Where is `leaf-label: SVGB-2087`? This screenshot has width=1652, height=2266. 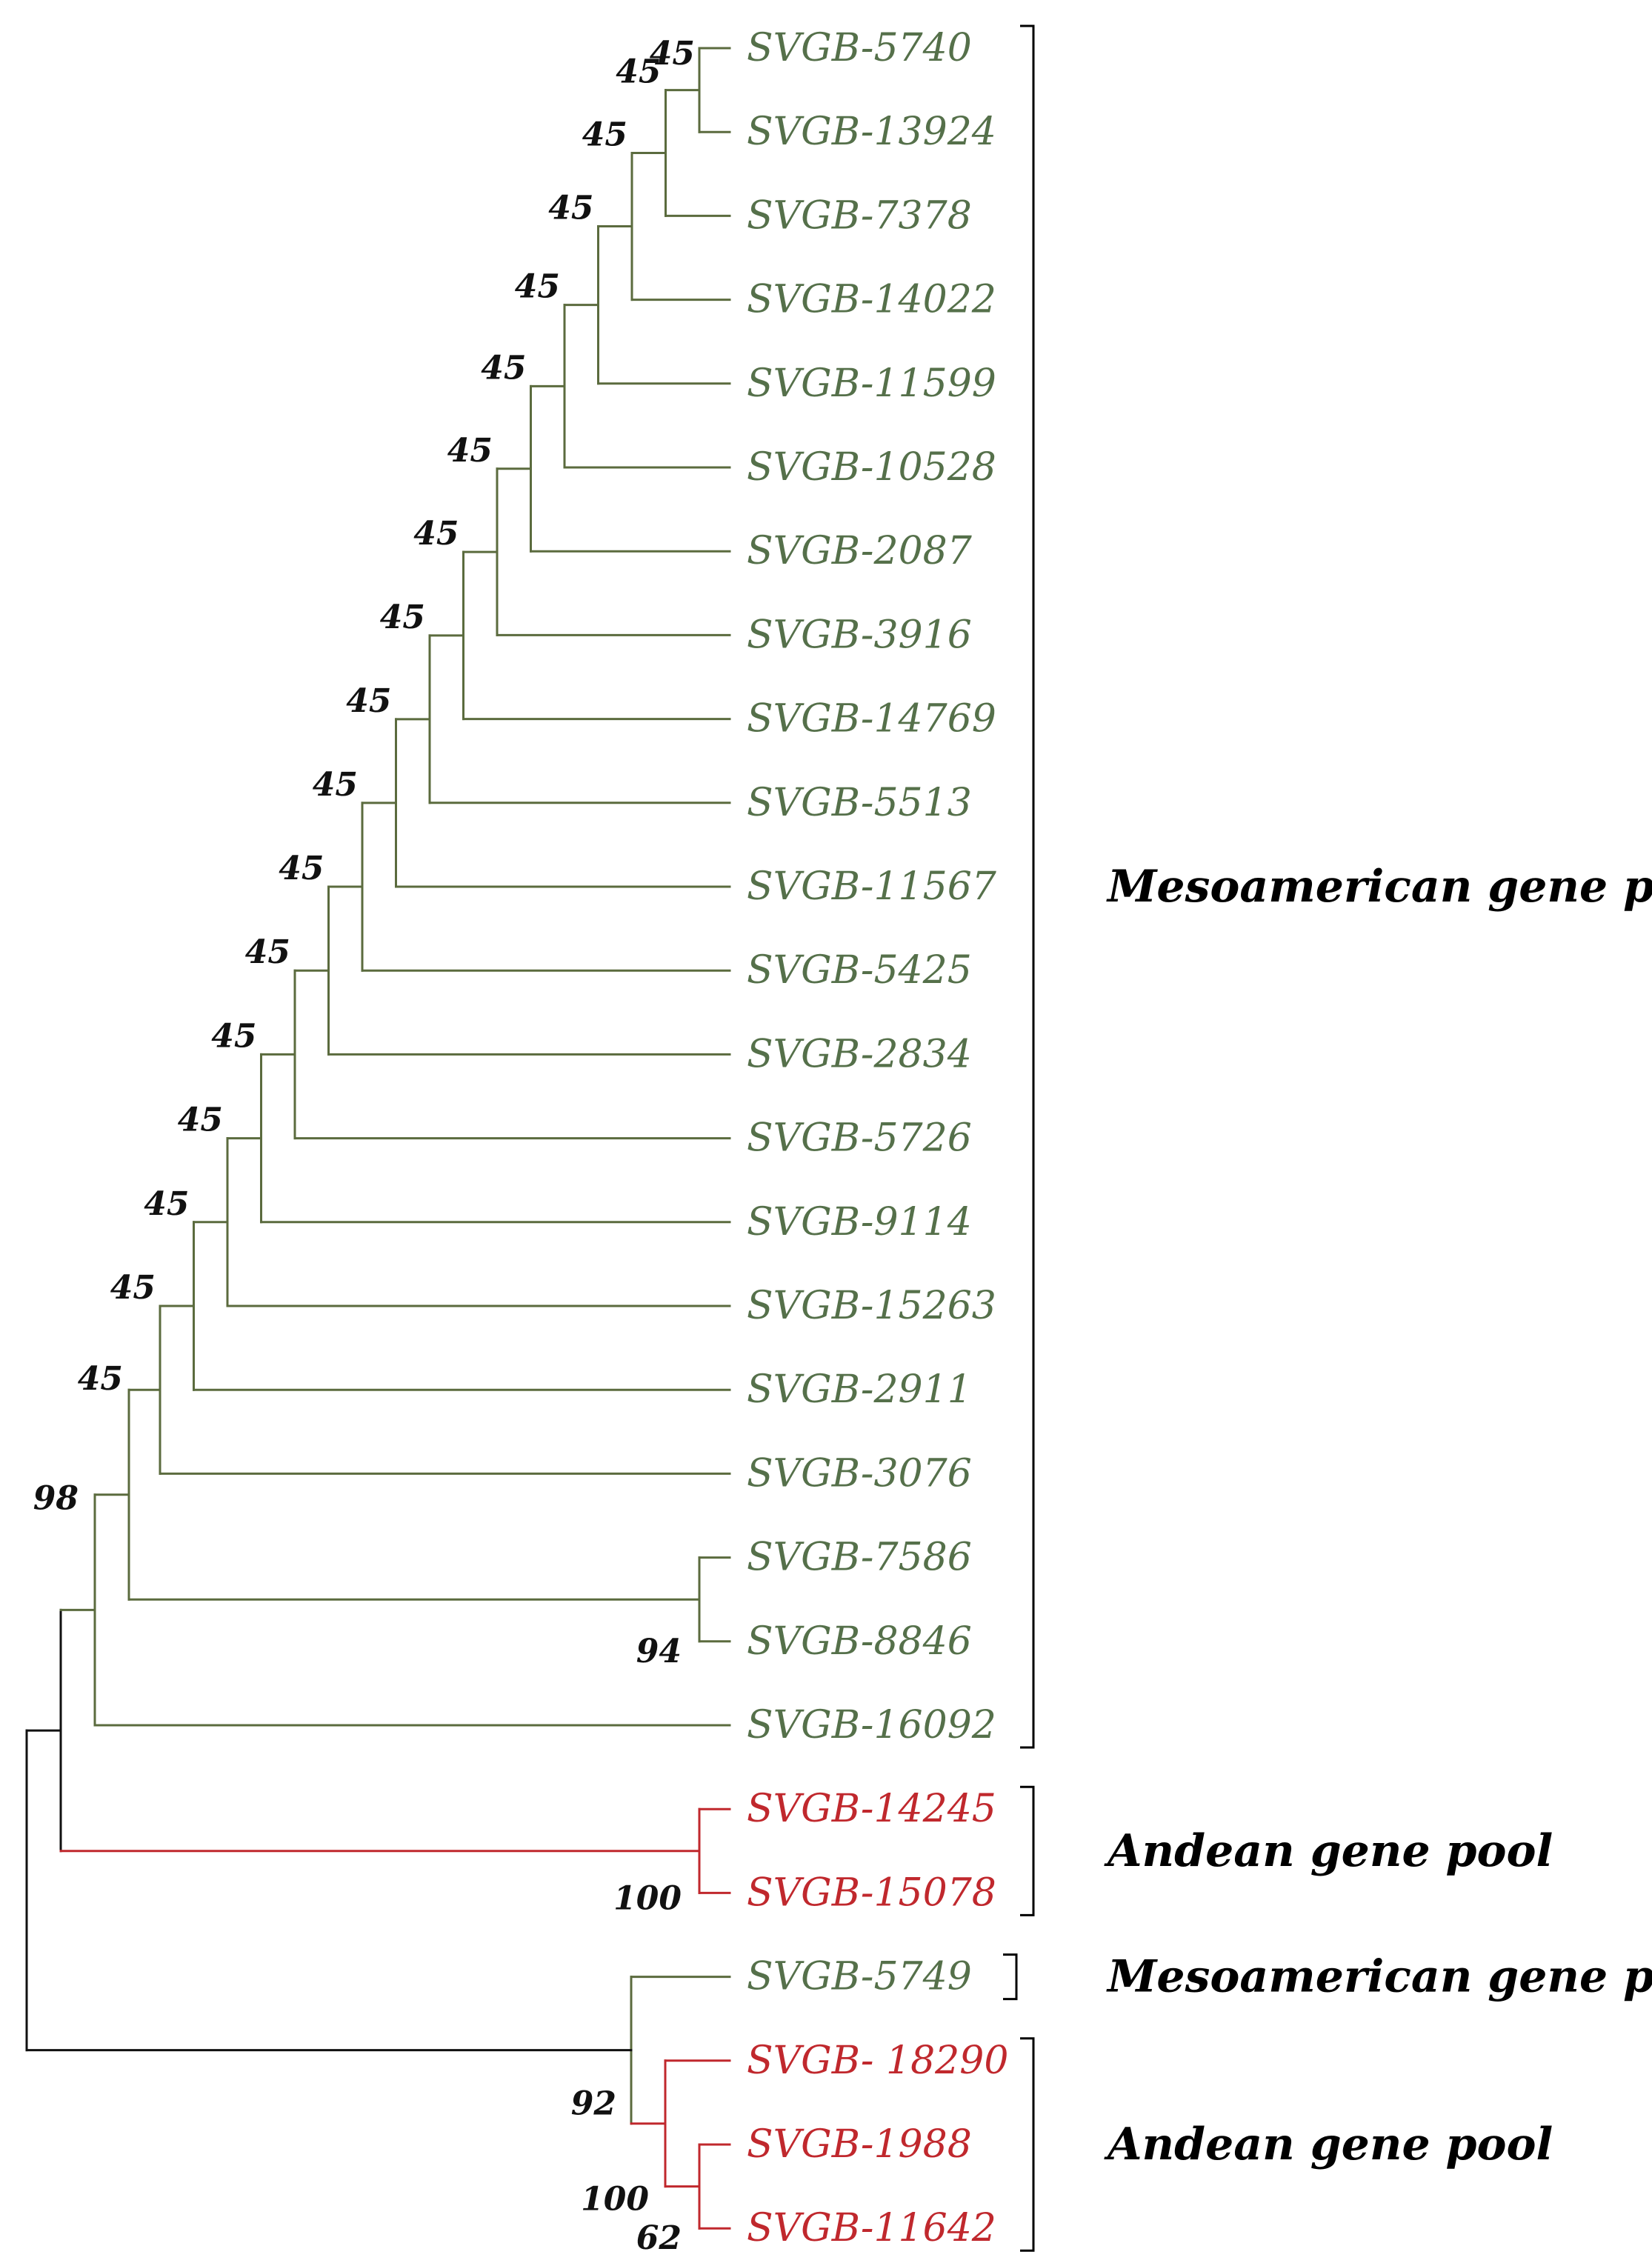
leaf-label: SVGB-2087 is located at coordinates (860, 551).